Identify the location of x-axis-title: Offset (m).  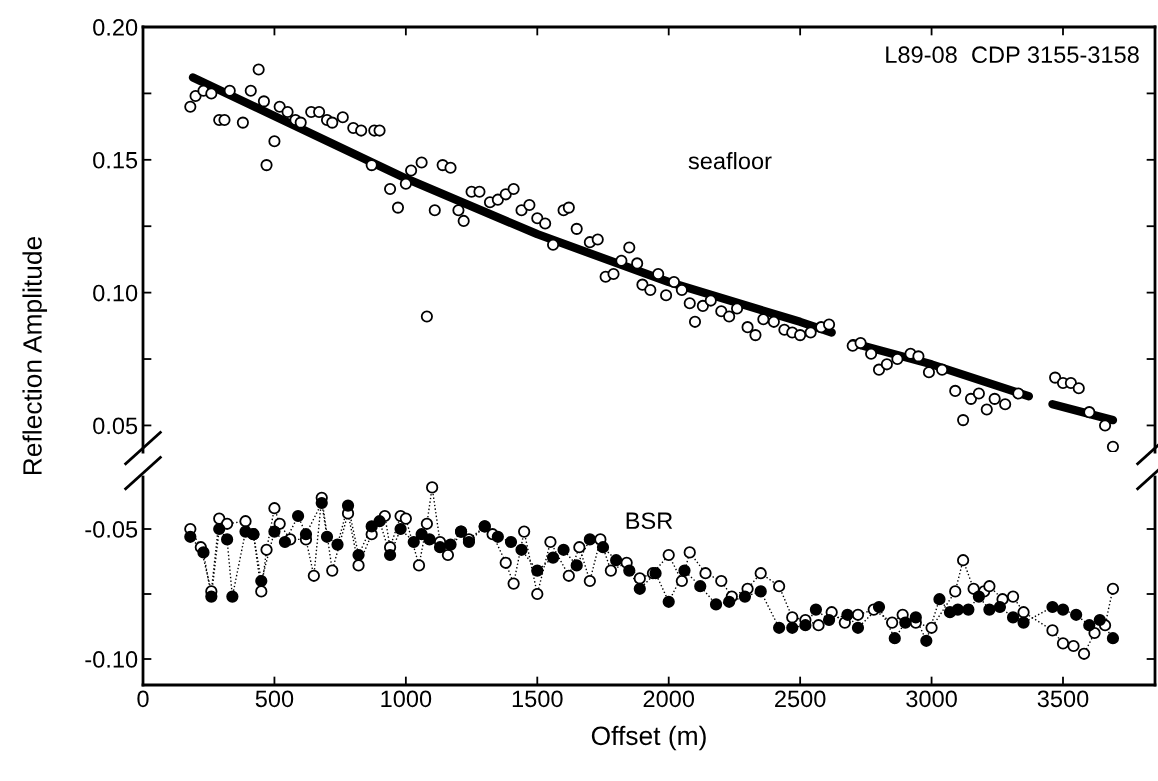
(648, 738).